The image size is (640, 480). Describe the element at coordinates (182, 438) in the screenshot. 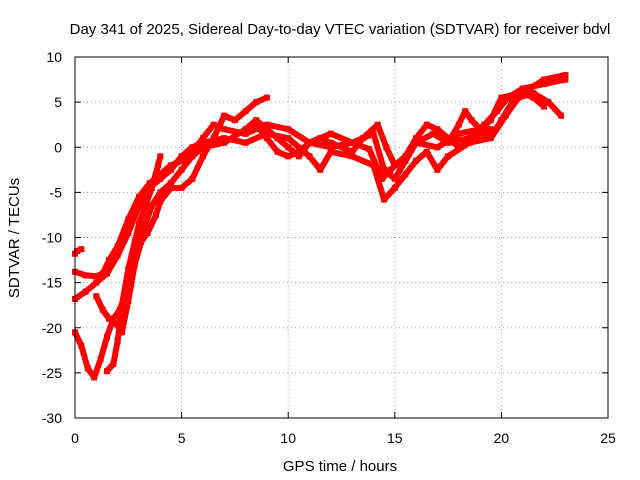

I see `x-tick-label: 5` at that location.